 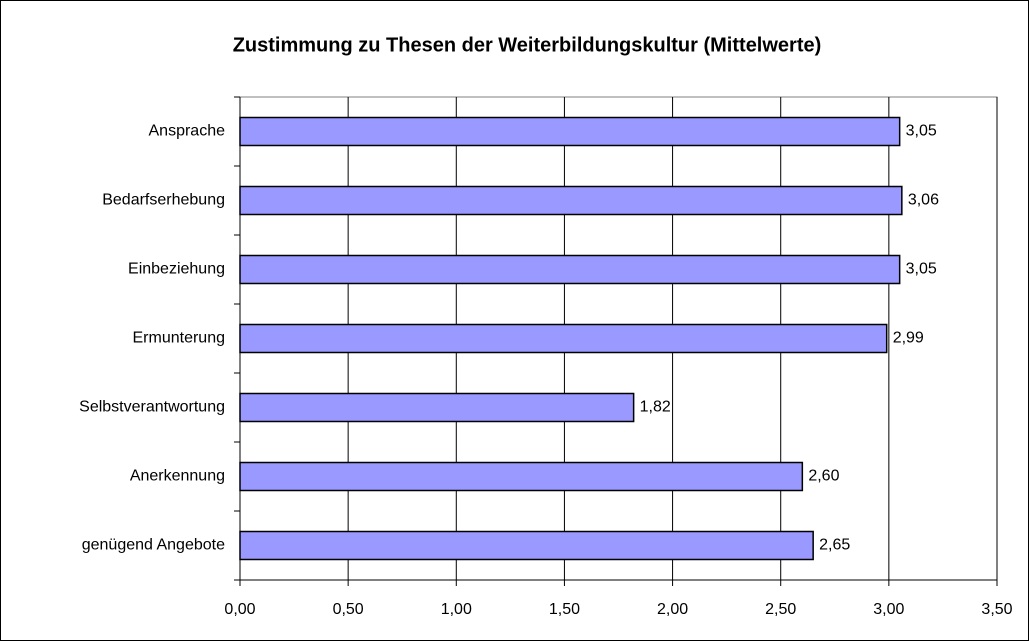 What do you see at coordinates (823, 476) in the screenshot?
I see `data-label: 2,60` at bounding box center [823, 476].